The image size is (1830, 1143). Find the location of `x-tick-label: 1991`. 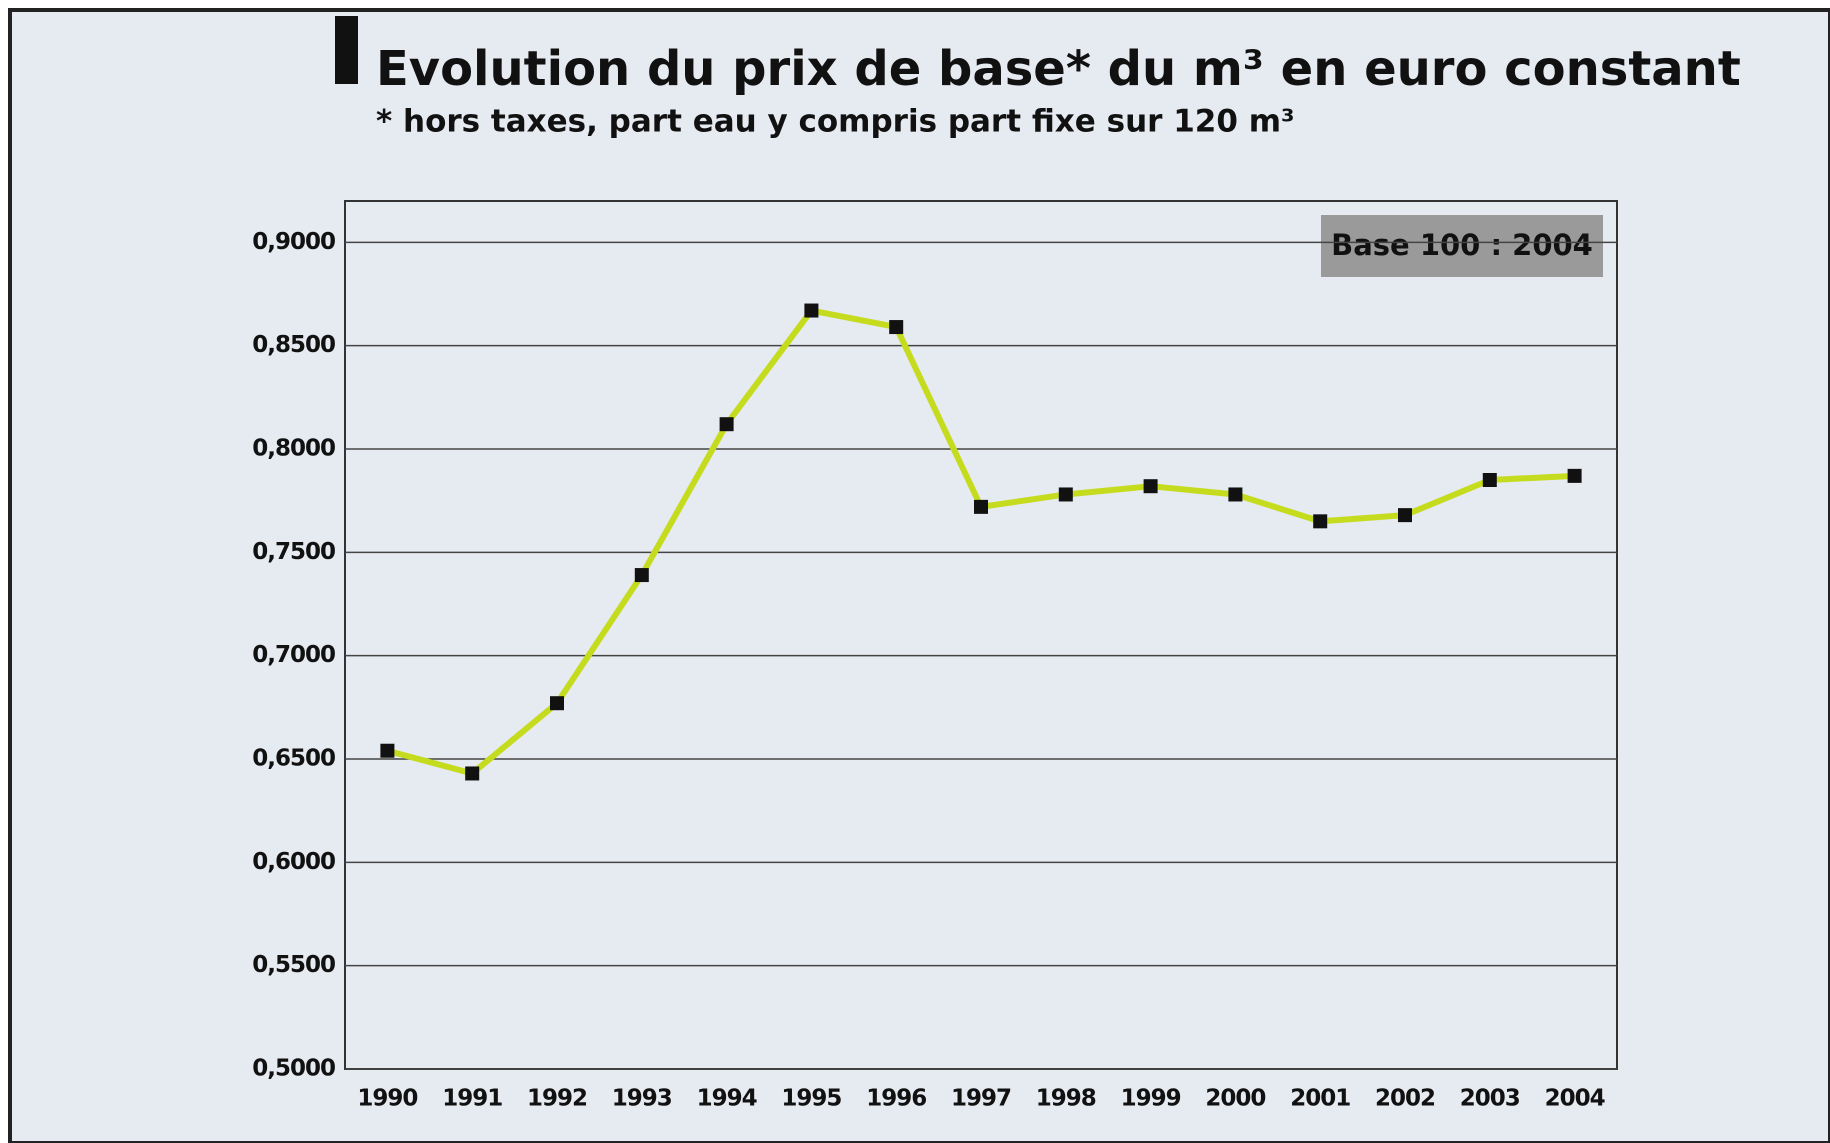

x-tick-label: 1991 is located at coordinates (472, 1099).